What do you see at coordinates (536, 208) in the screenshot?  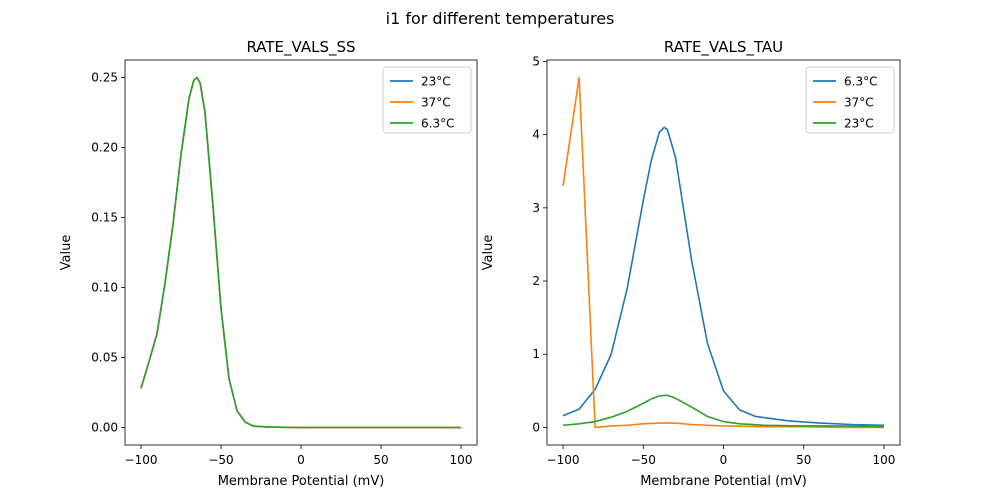 I see `y-tick-label: 3` at bounding box center [536, 208].